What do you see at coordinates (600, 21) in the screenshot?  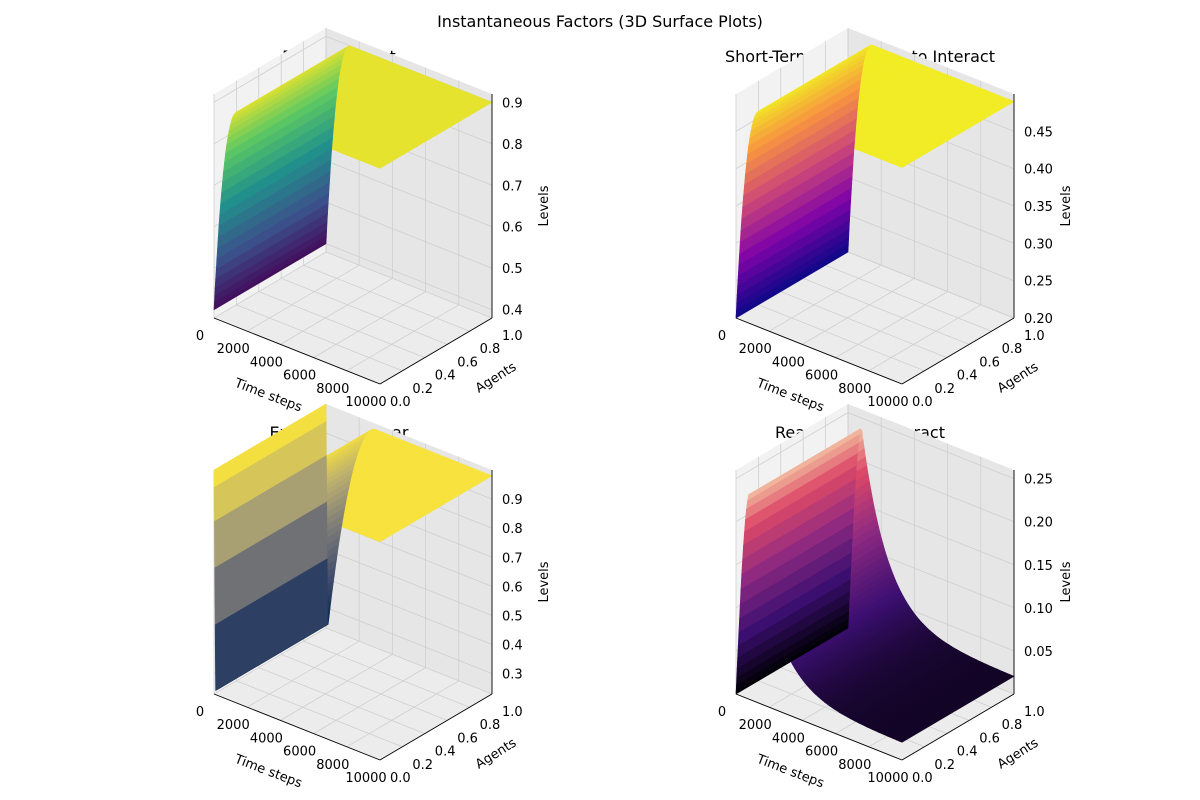 I see `figure-title: Instantaneous Factors (3D Surface Plots)` at bounding box center [600, 21].